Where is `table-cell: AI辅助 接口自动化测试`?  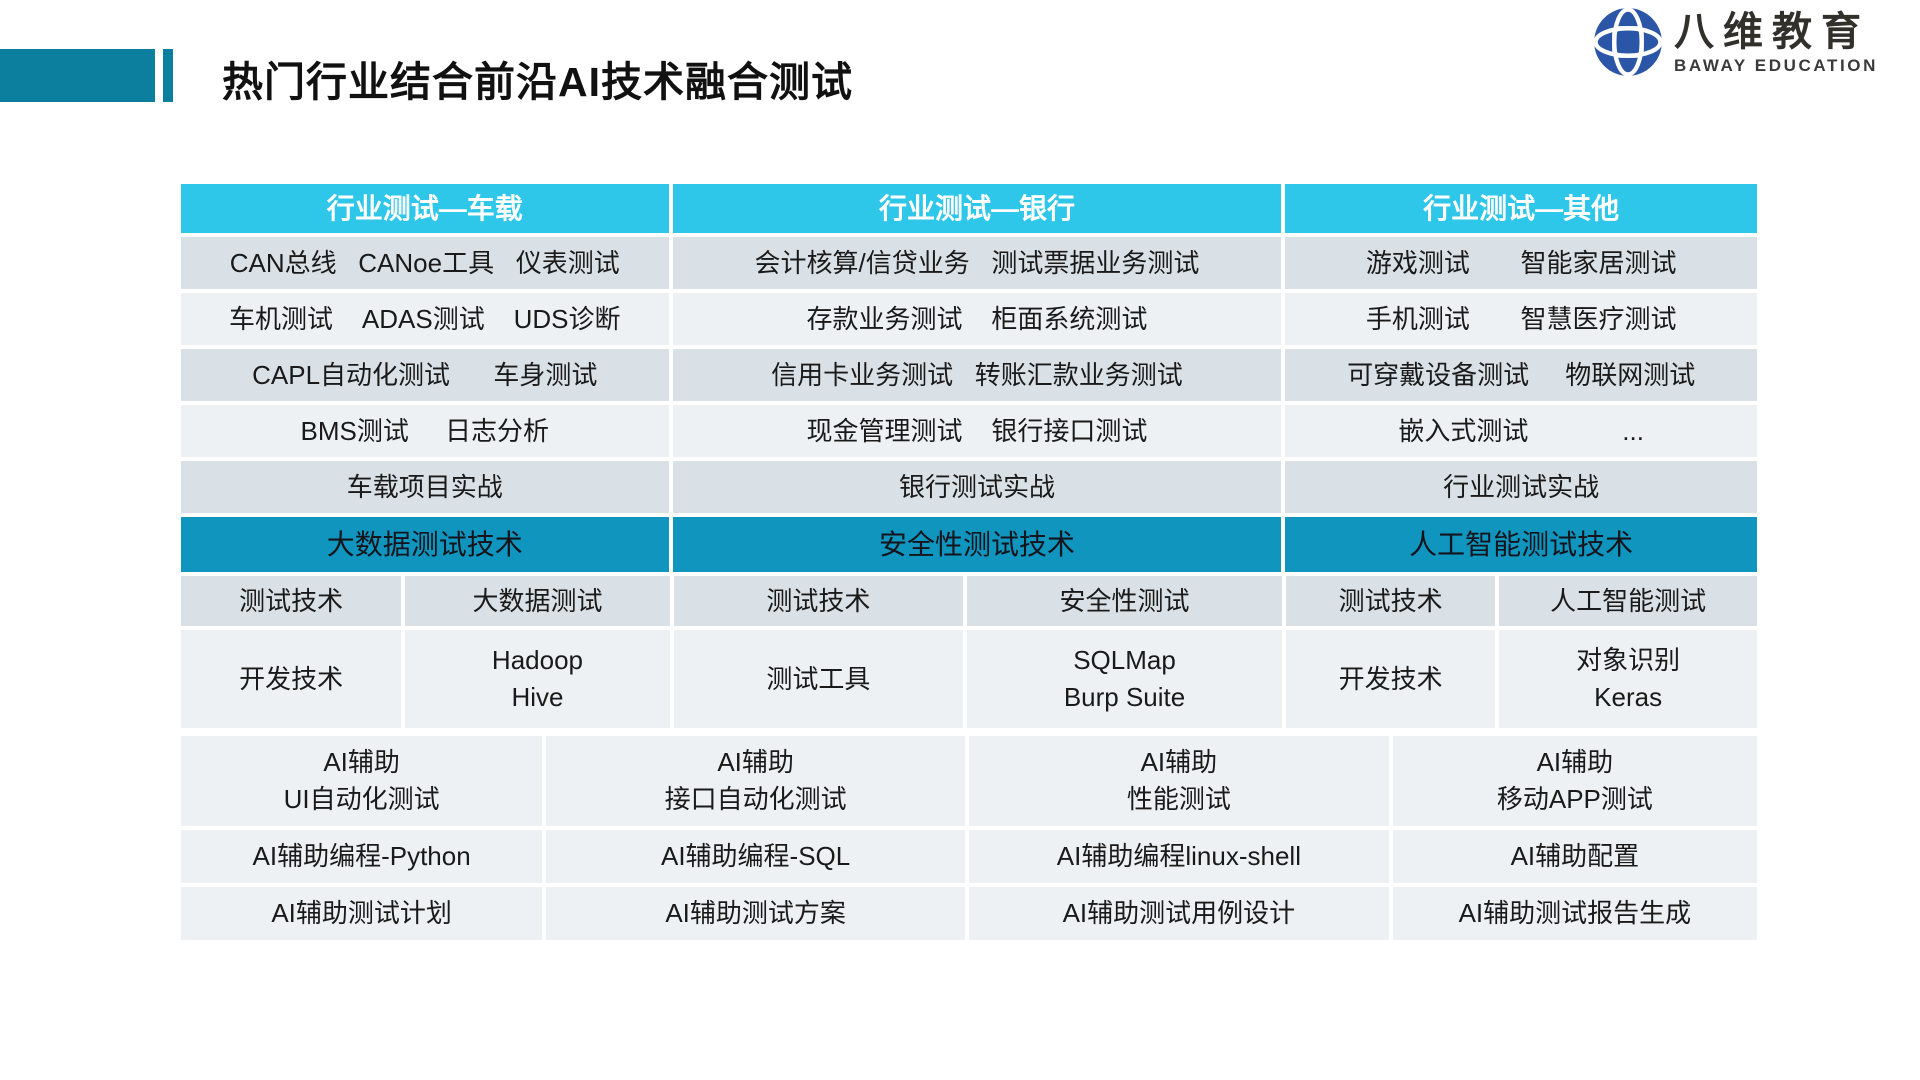
table-cell: AI辅助 接口自动化测试 is located at coordinates (755, 781).